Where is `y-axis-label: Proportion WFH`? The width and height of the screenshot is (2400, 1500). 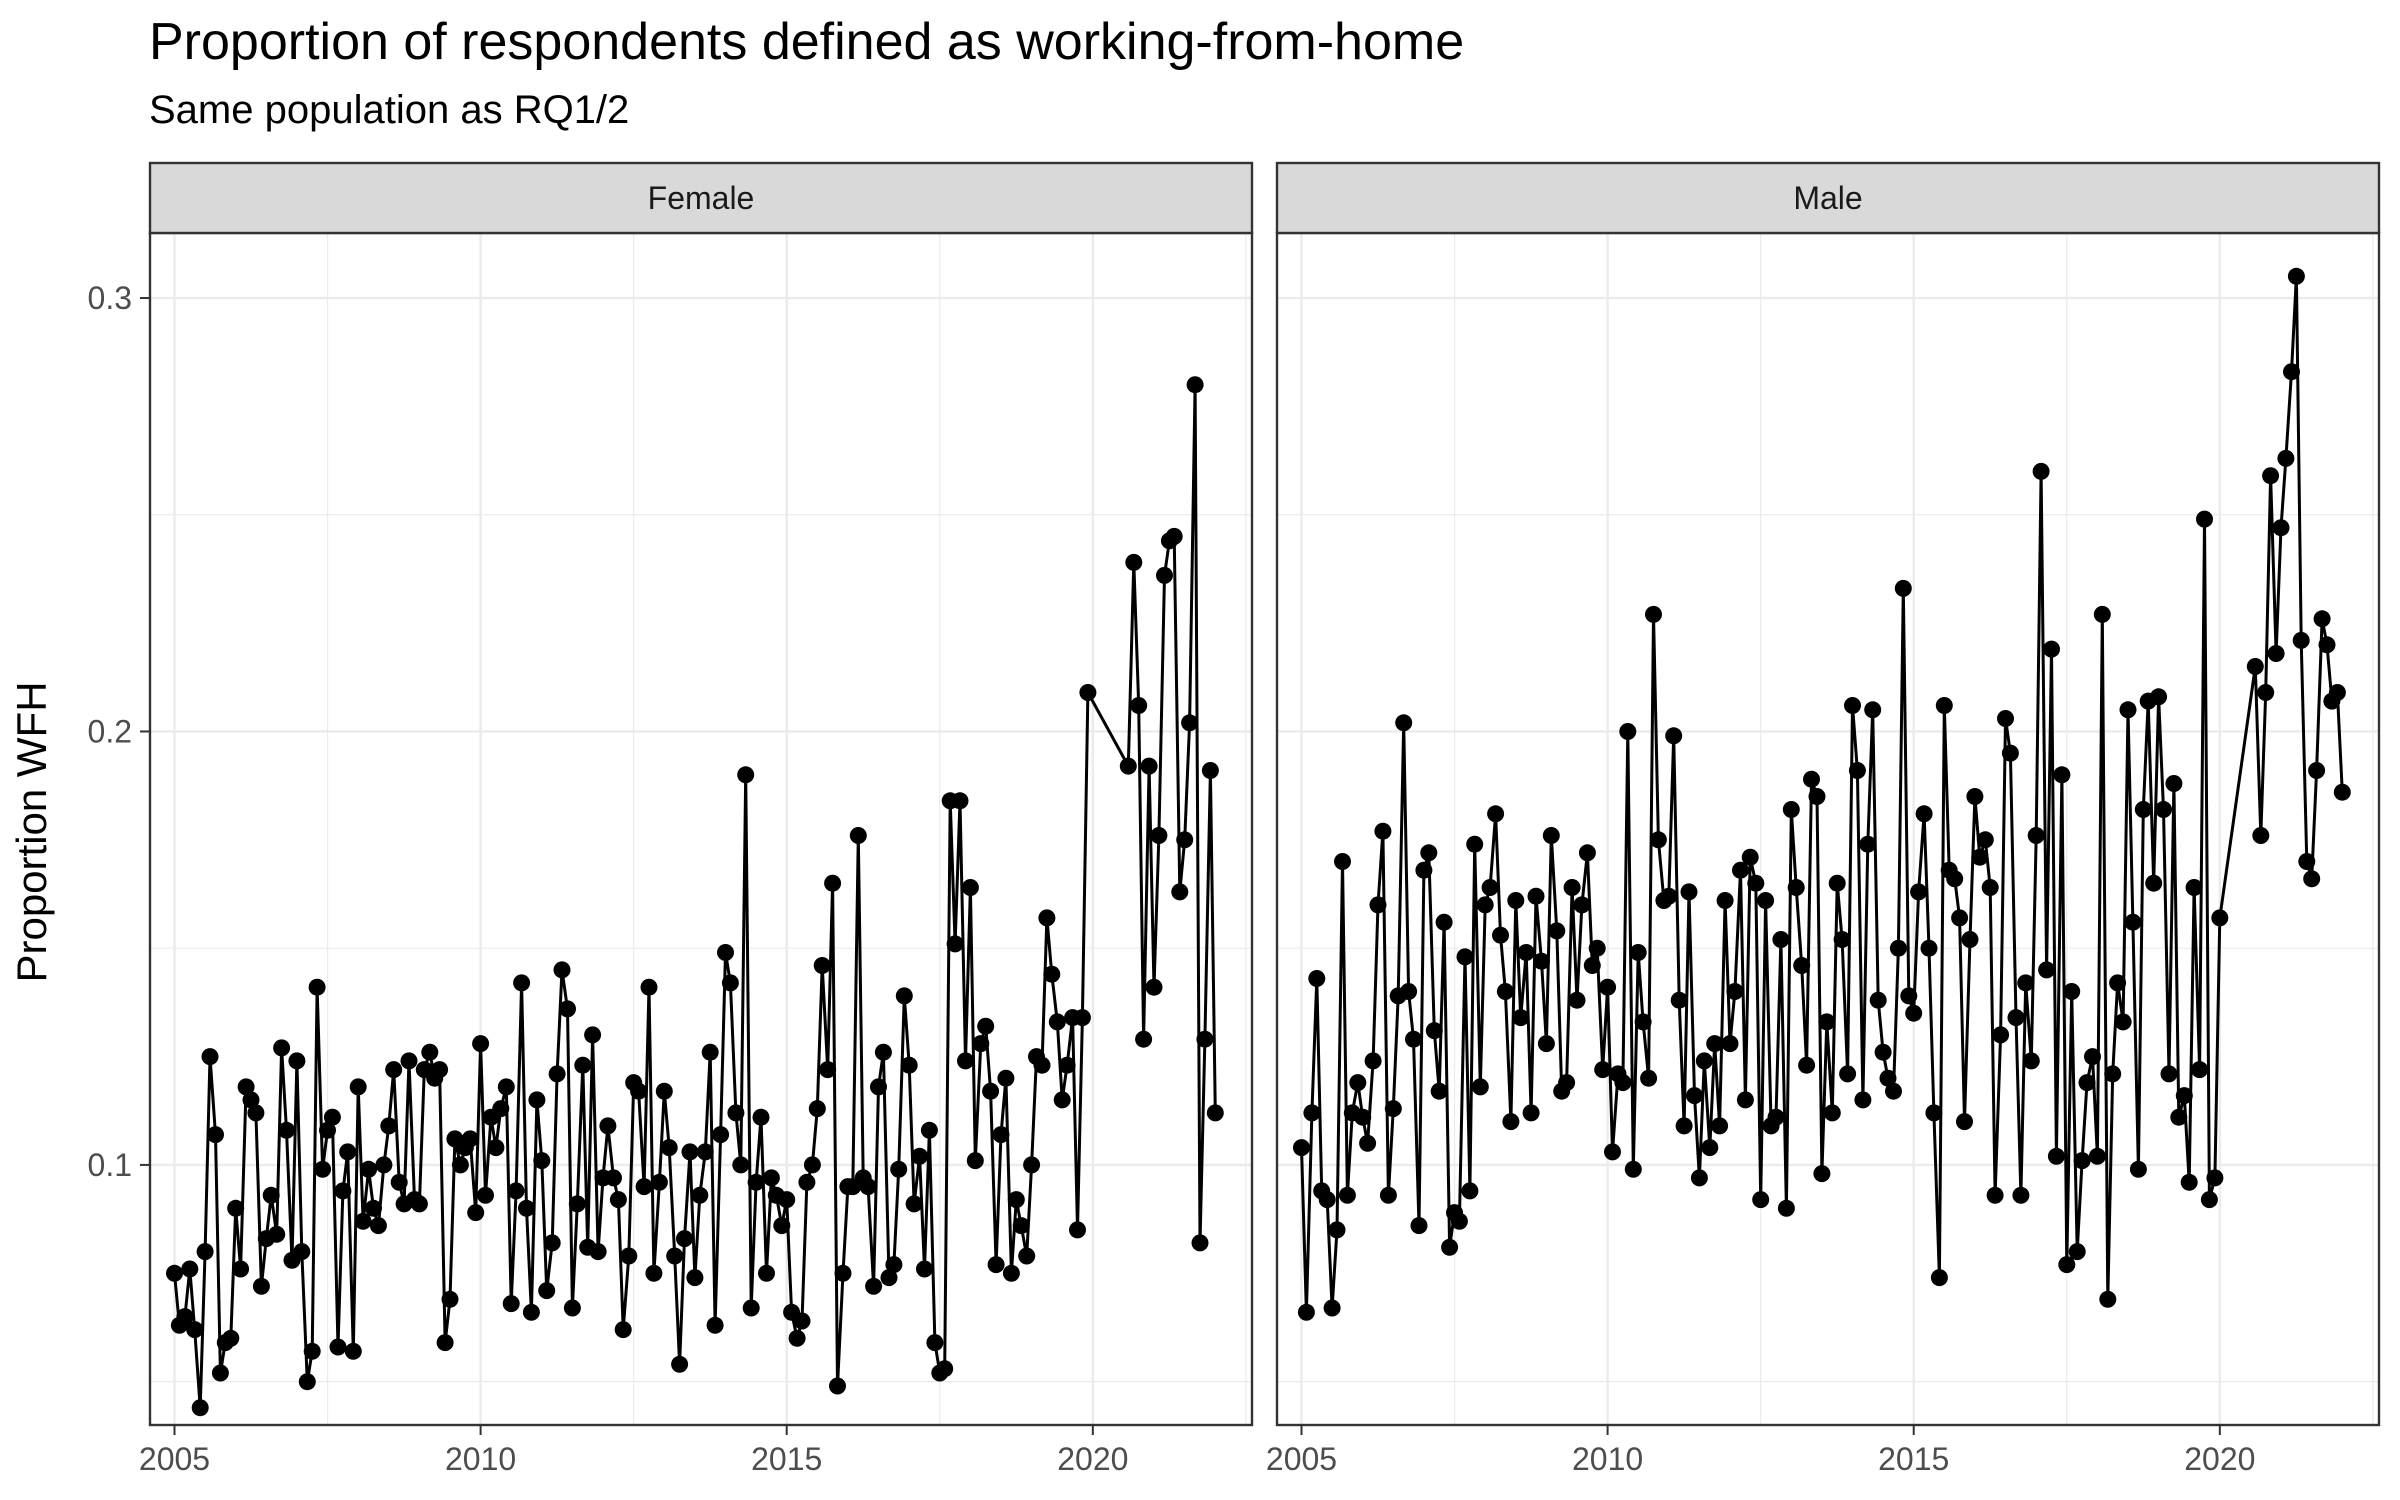
y-axis-label: Proportion WFH is located at coordinates (31, 831).